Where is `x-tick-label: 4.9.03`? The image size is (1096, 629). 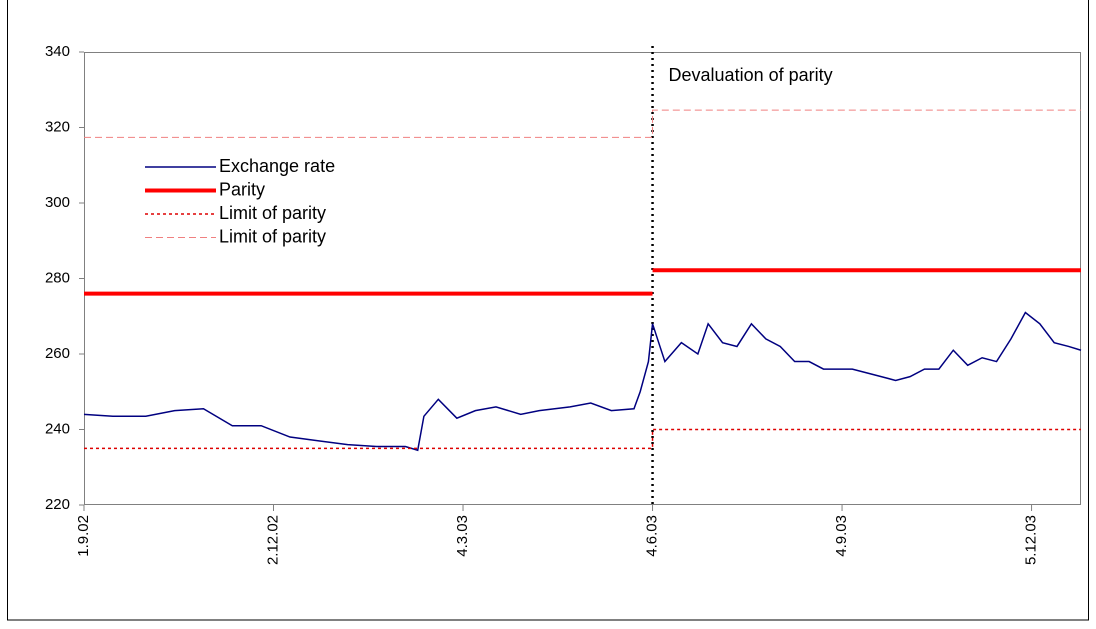
x-tick-label: 4.9.03 is located at coordinates (841, 536).